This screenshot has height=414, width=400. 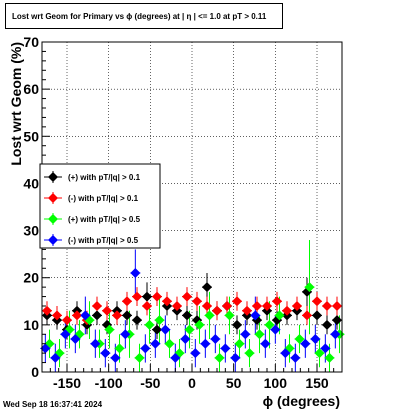 I want to click on x-tick-label: 100, so click(x=276, y=383).